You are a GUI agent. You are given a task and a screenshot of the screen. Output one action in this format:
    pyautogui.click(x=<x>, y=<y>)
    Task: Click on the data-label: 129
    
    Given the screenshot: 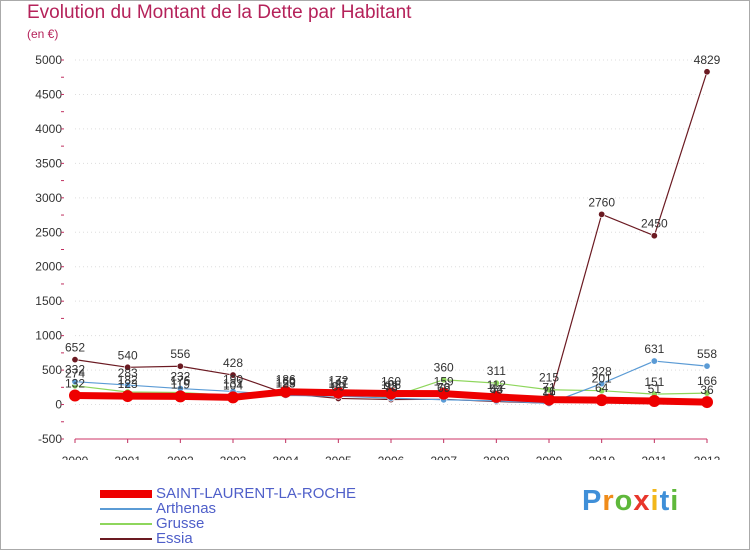 What is the action you would take?
    pyautogui.click(x=286, y=384)
    